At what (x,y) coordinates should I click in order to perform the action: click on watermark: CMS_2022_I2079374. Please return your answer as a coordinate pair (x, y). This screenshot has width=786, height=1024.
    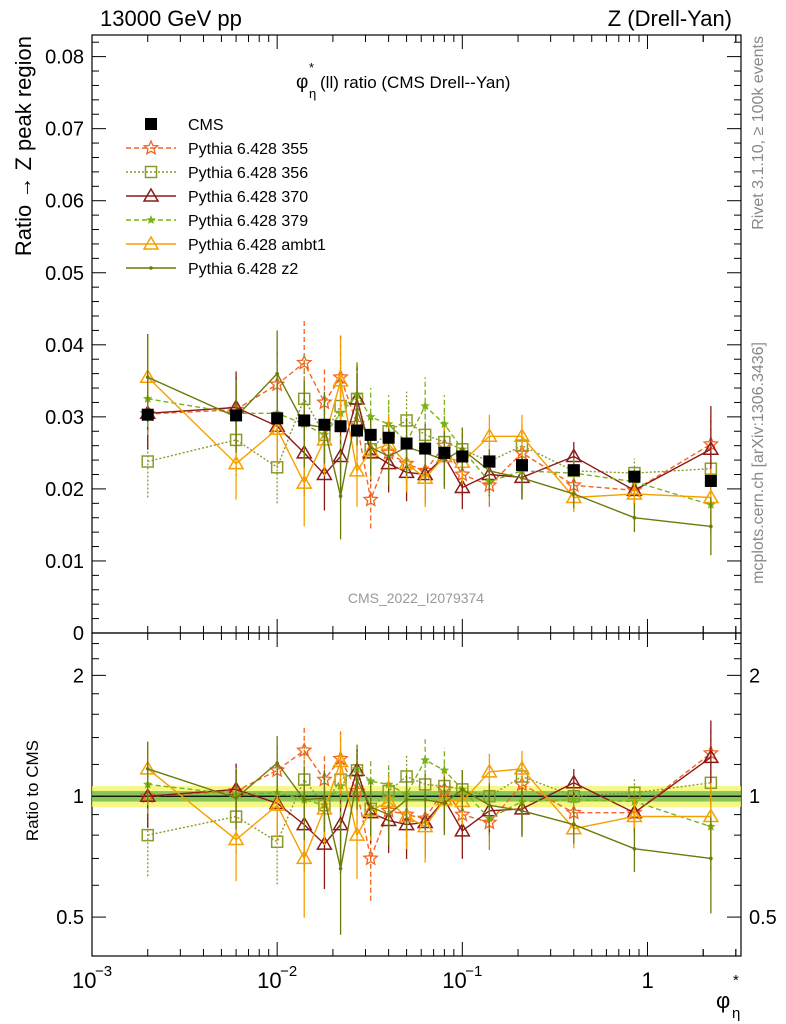
    Looking at the image, I should click on (416, 598).